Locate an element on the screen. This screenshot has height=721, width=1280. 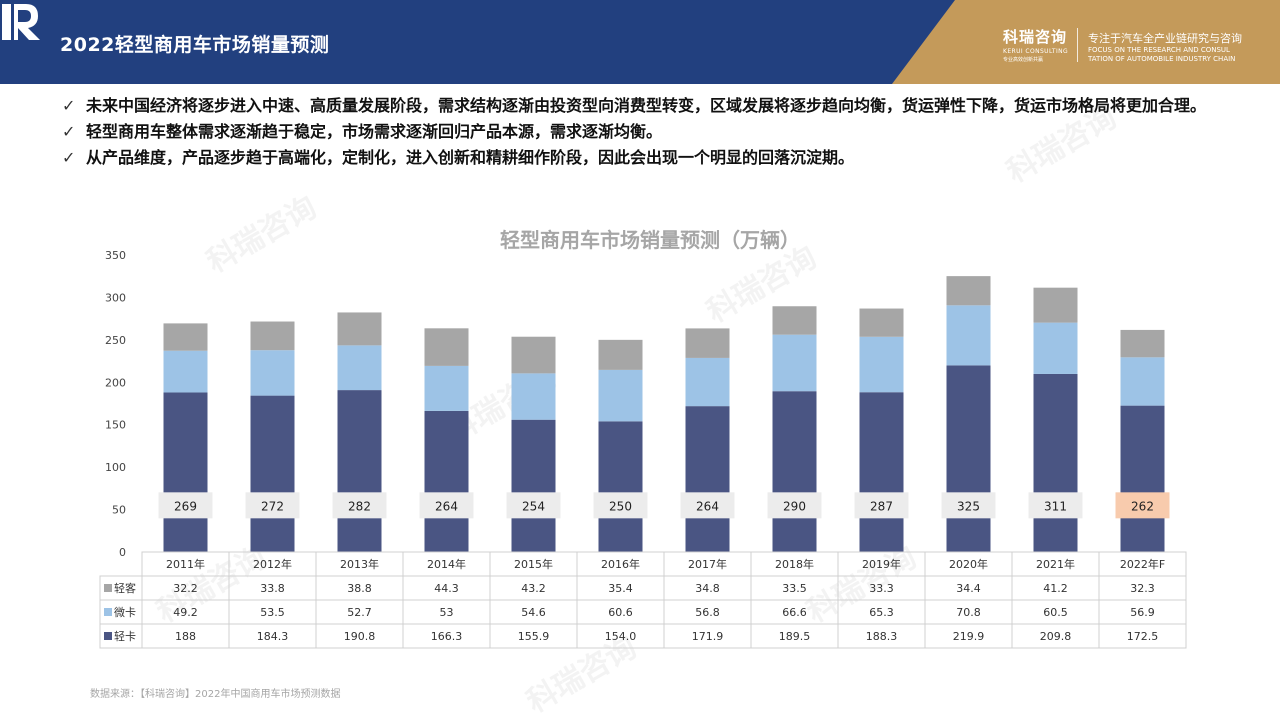
y-tick-label: 50 is located at coordinates (119, 510).